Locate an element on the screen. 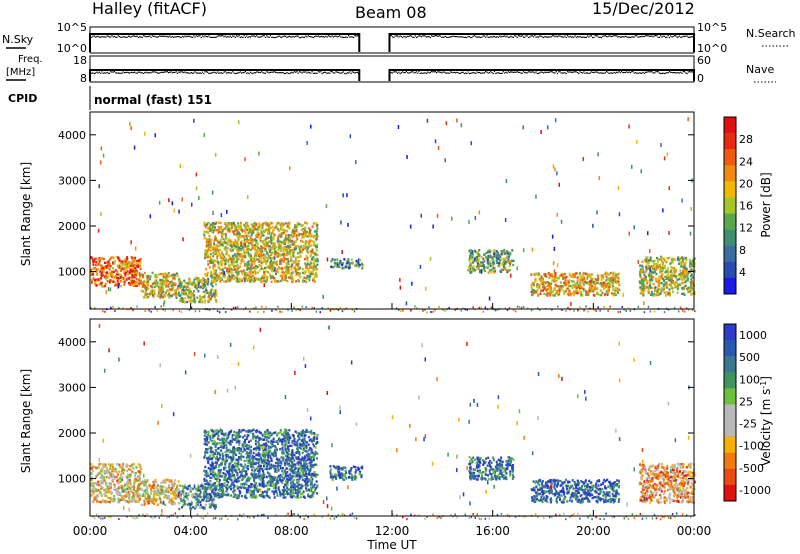  freq-tick-top: 18 is located at coordinates (80, 60).